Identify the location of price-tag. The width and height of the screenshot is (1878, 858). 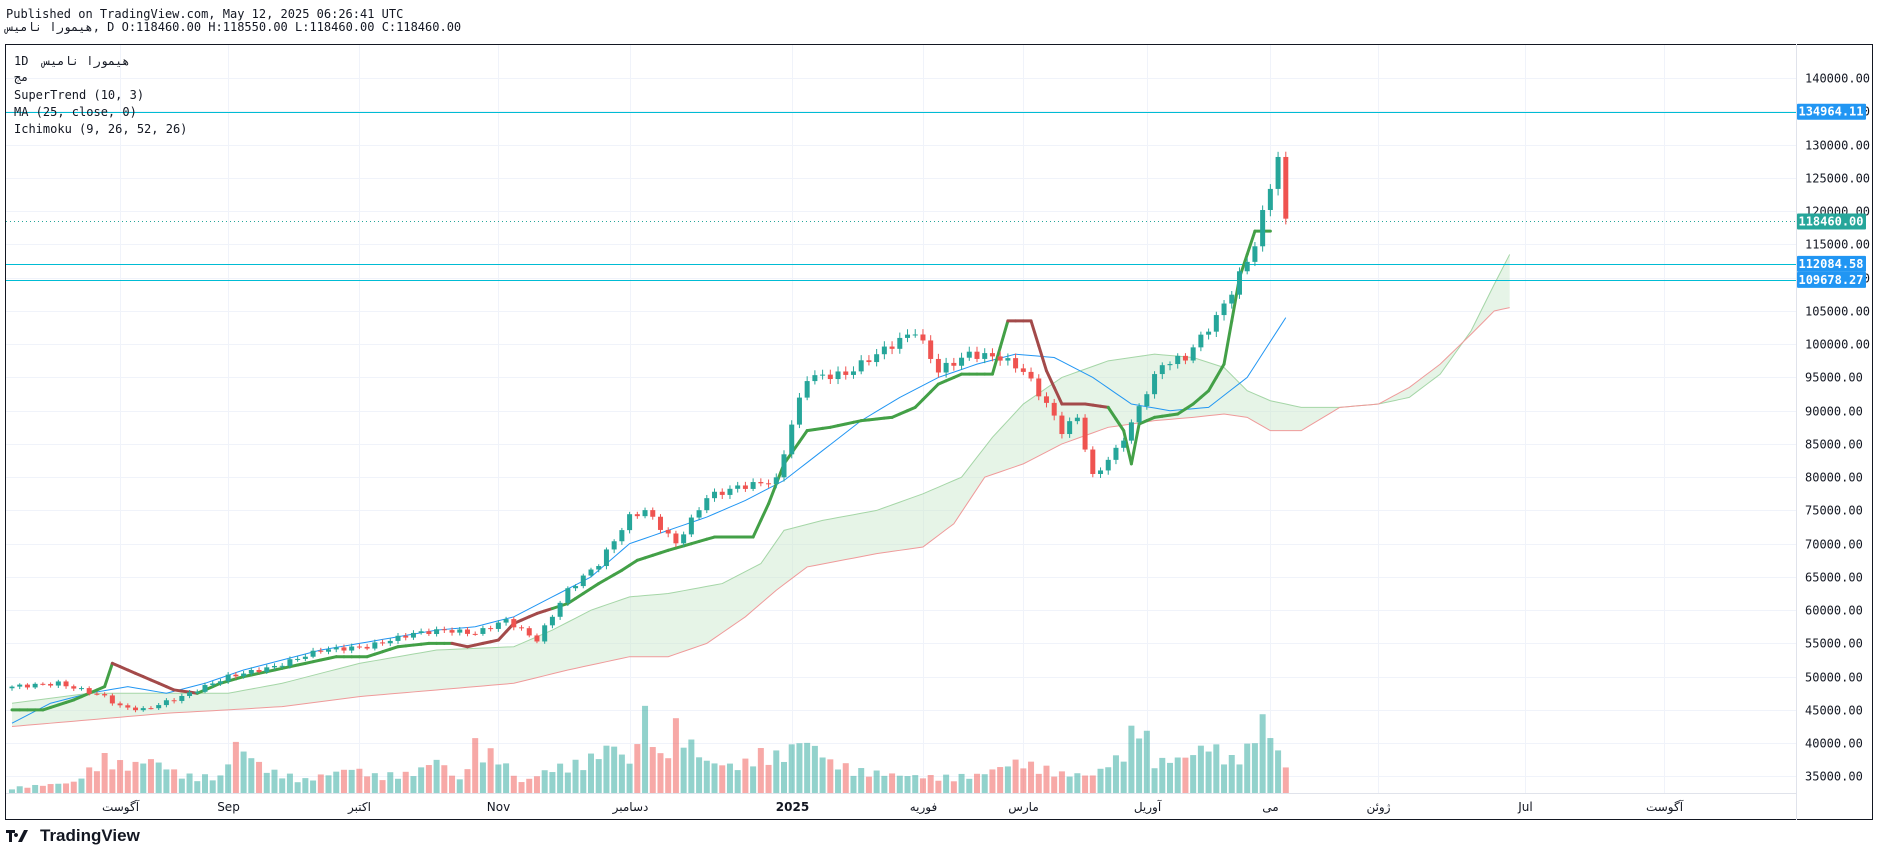
(1831, 279).